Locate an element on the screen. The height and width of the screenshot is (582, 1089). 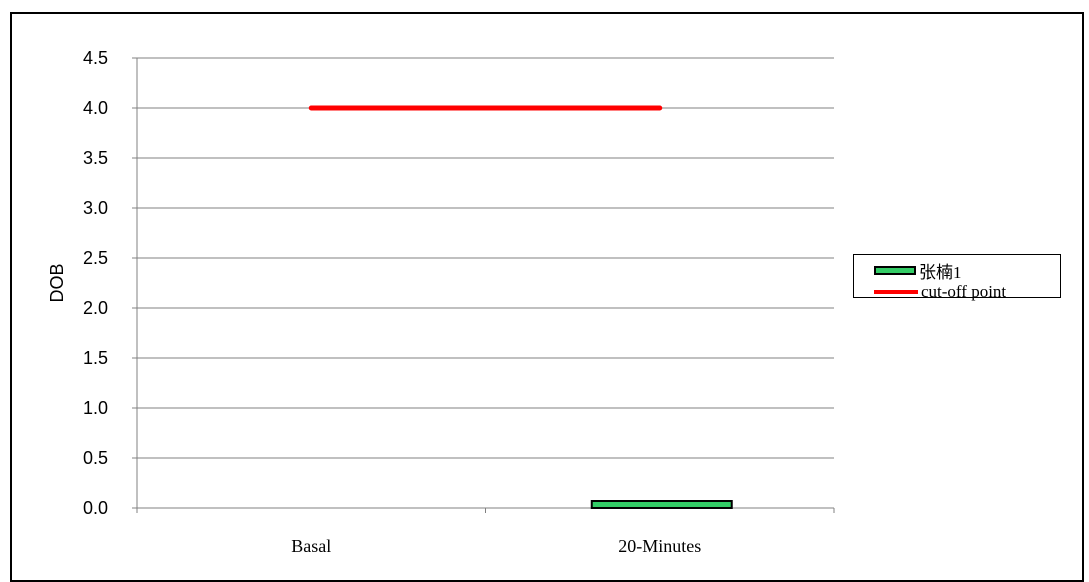
y-axis-title: DOB is located at coordinates (57, 282).